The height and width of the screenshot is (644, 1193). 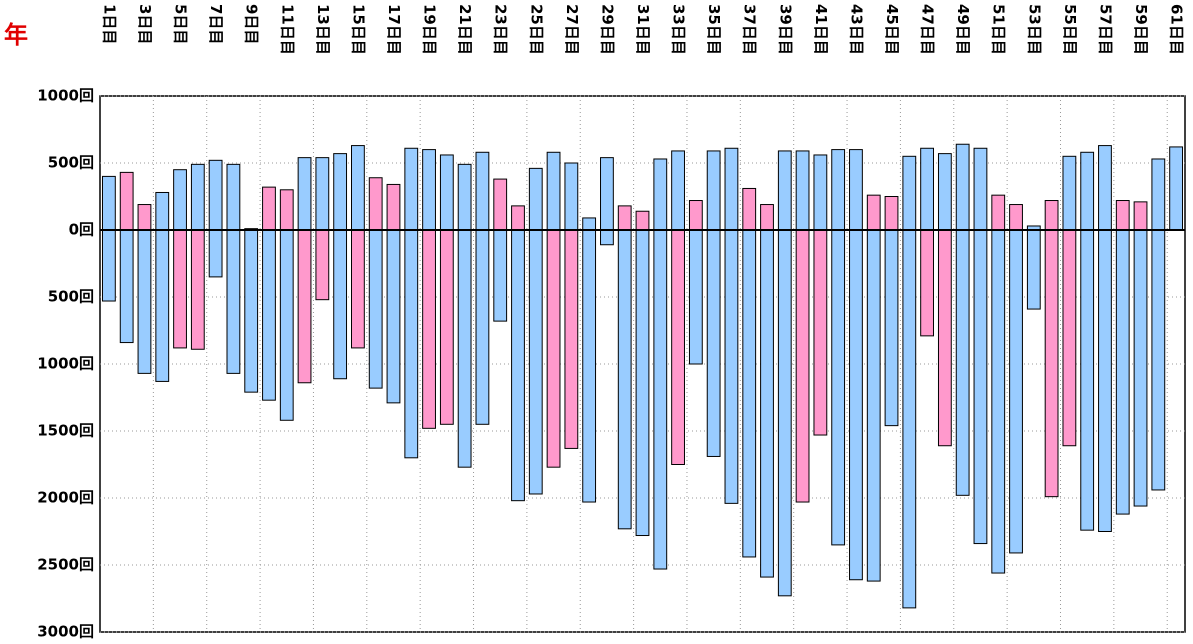 What do you see at coordinates (358, 29) in the screenshot?
I see `x-tick-label: 15日目` at bounding box center [358, 29].